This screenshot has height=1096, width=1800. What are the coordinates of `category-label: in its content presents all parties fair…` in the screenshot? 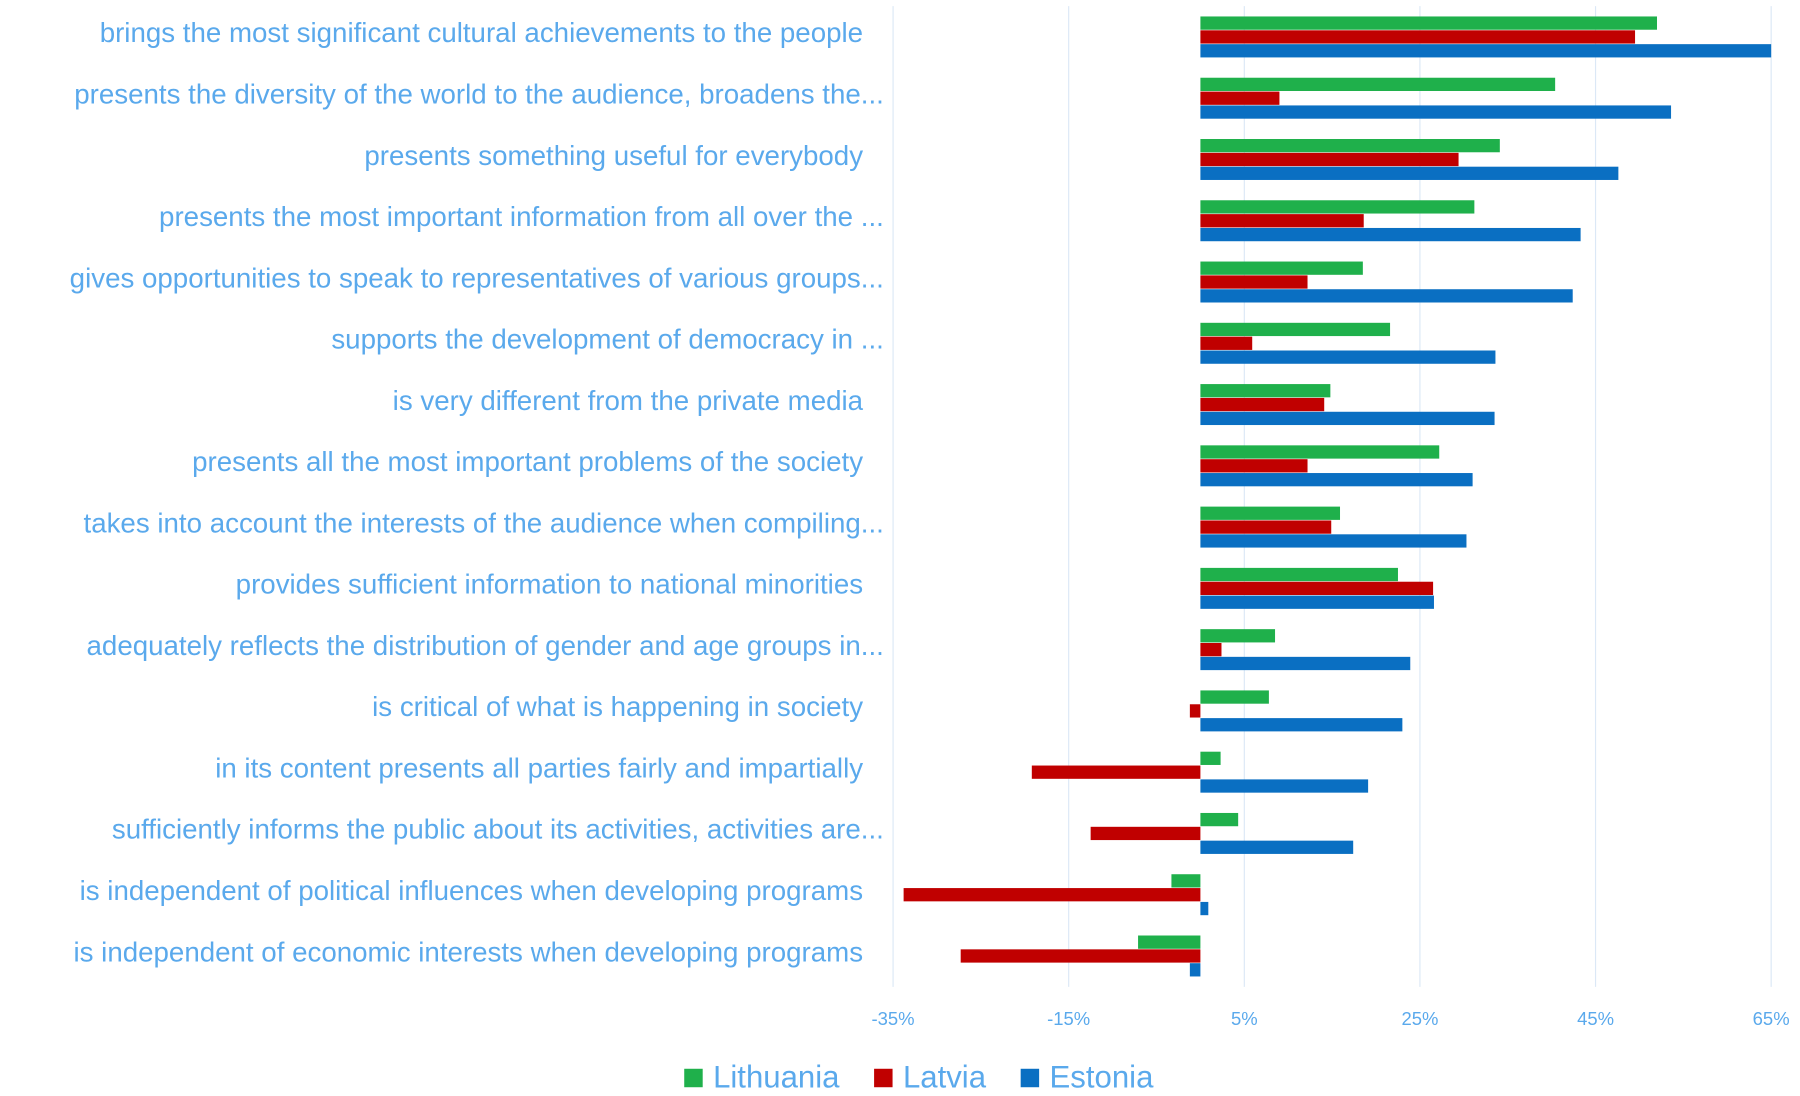 It's located at (539, 767).